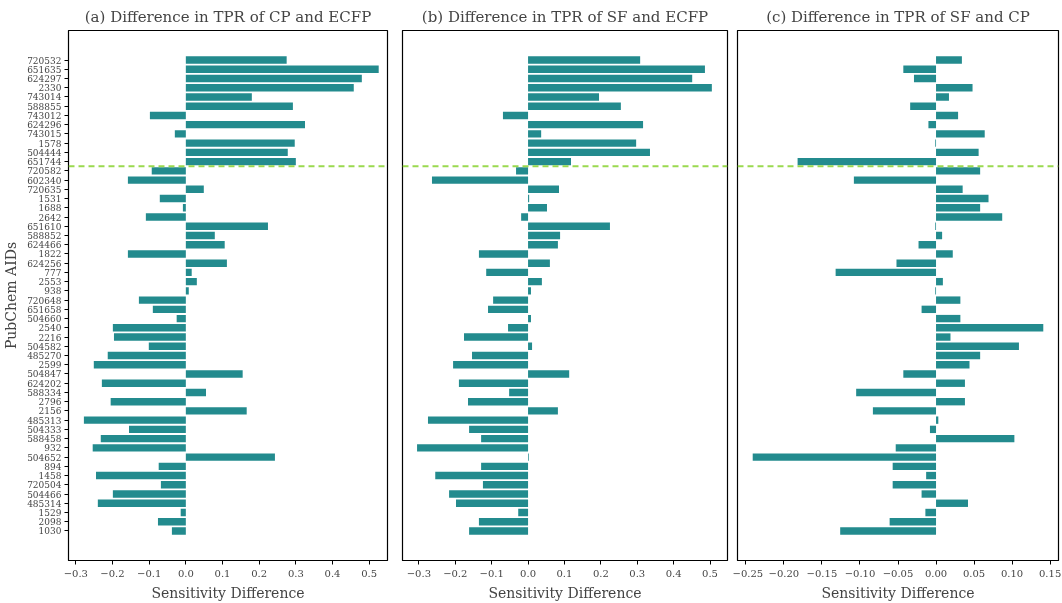 The width and height of the screenshot is (1062, 603). What do you see at coordinates (44, 356) in the screenshot?
I see `y-tick-label: 485270` at bounding box center [44, 356].